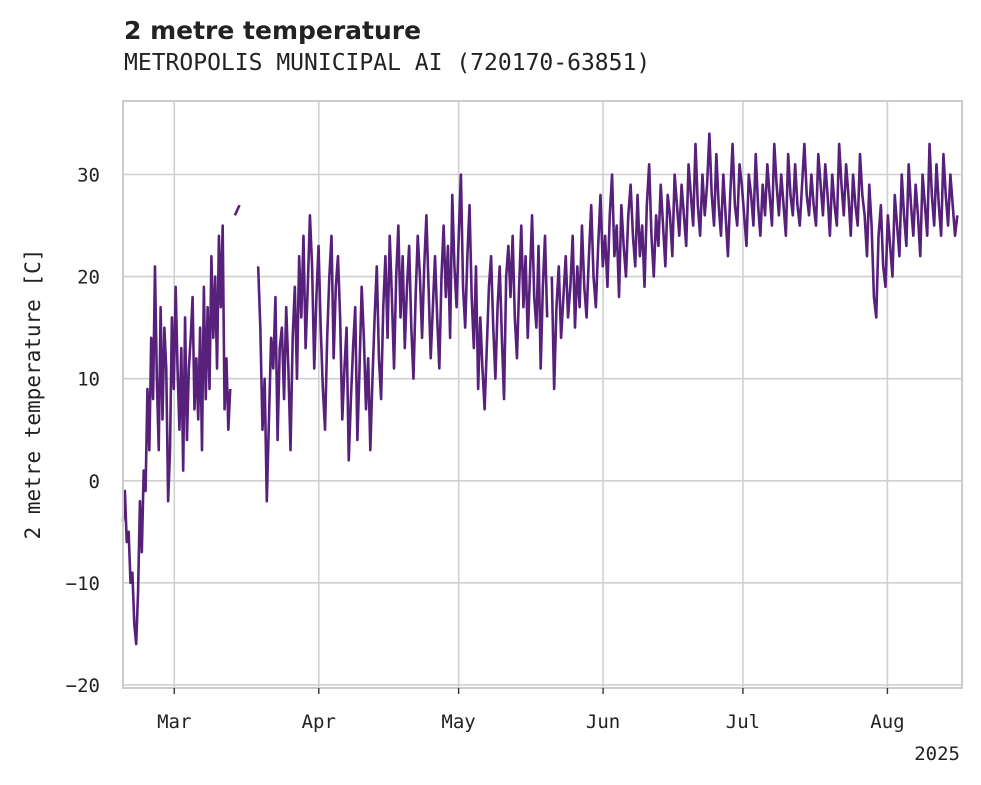 The width and height of the screenshot is (981, 785). What do you see at coordinates (273, 30) in the screenshot?
I see `chart-title: 2 metre temperature` at bounding box center [273, 30].